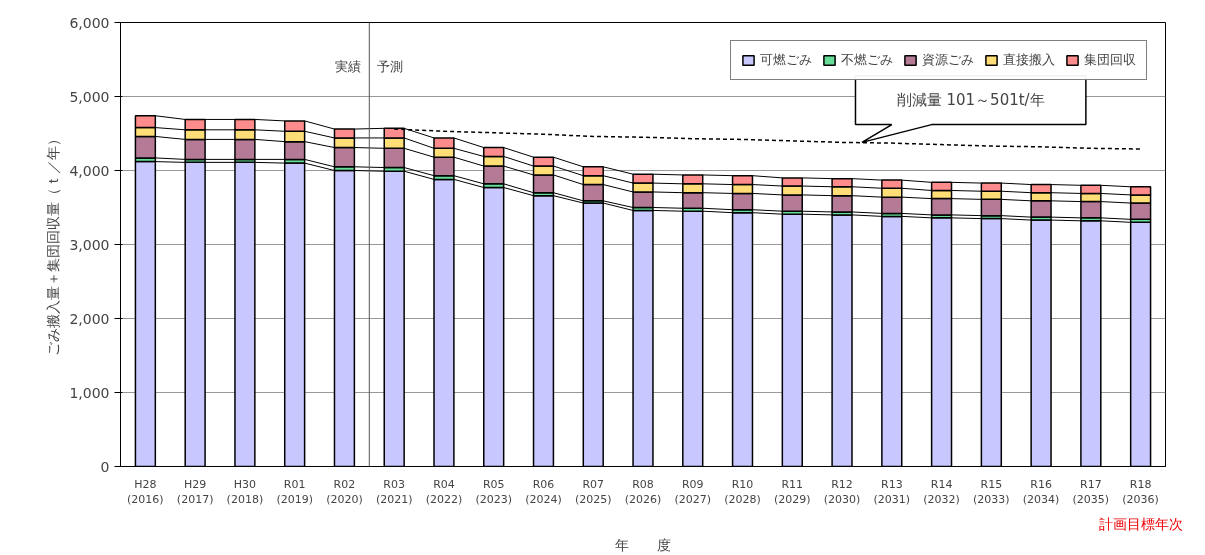 Image resolution: width=1205 pixels, height=555 pixels. What do you see at coordinates (394, 492) in the screenshot?
I see `x-tick-label: R03 (2021)` at bounding box center [394, 492].